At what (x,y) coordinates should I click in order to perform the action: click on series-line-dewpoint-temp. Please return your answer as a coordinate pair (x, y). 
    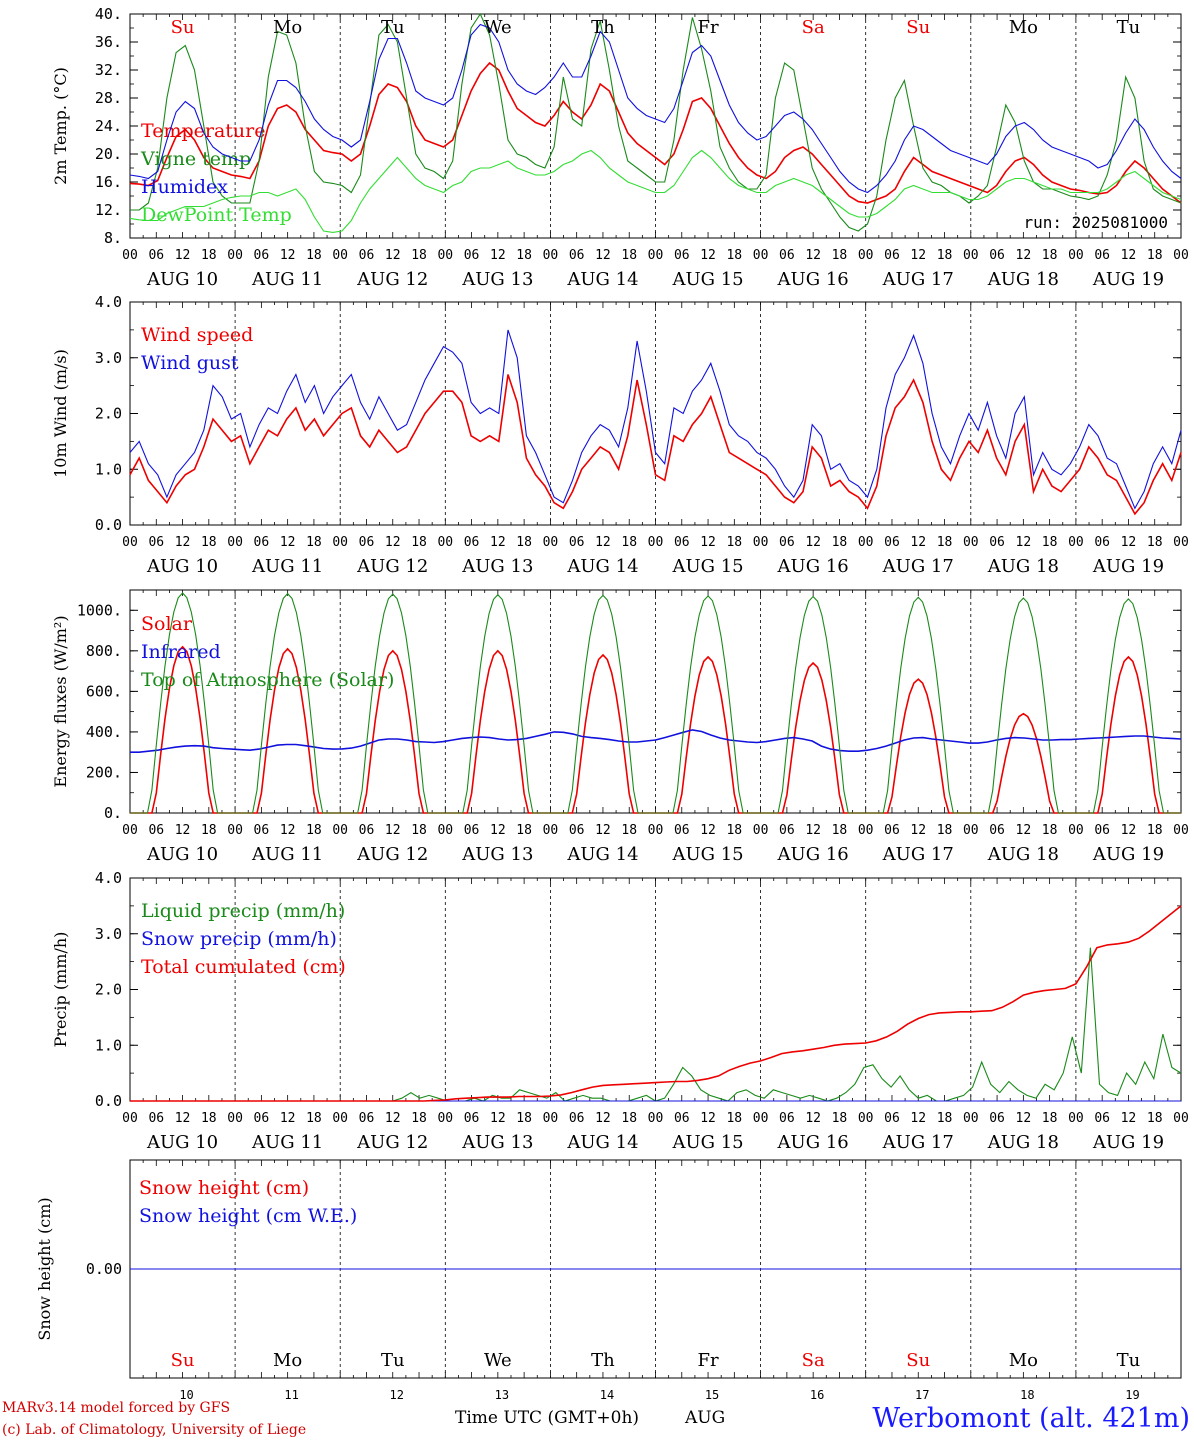
    Looking at the image, I should click on (655, 191).